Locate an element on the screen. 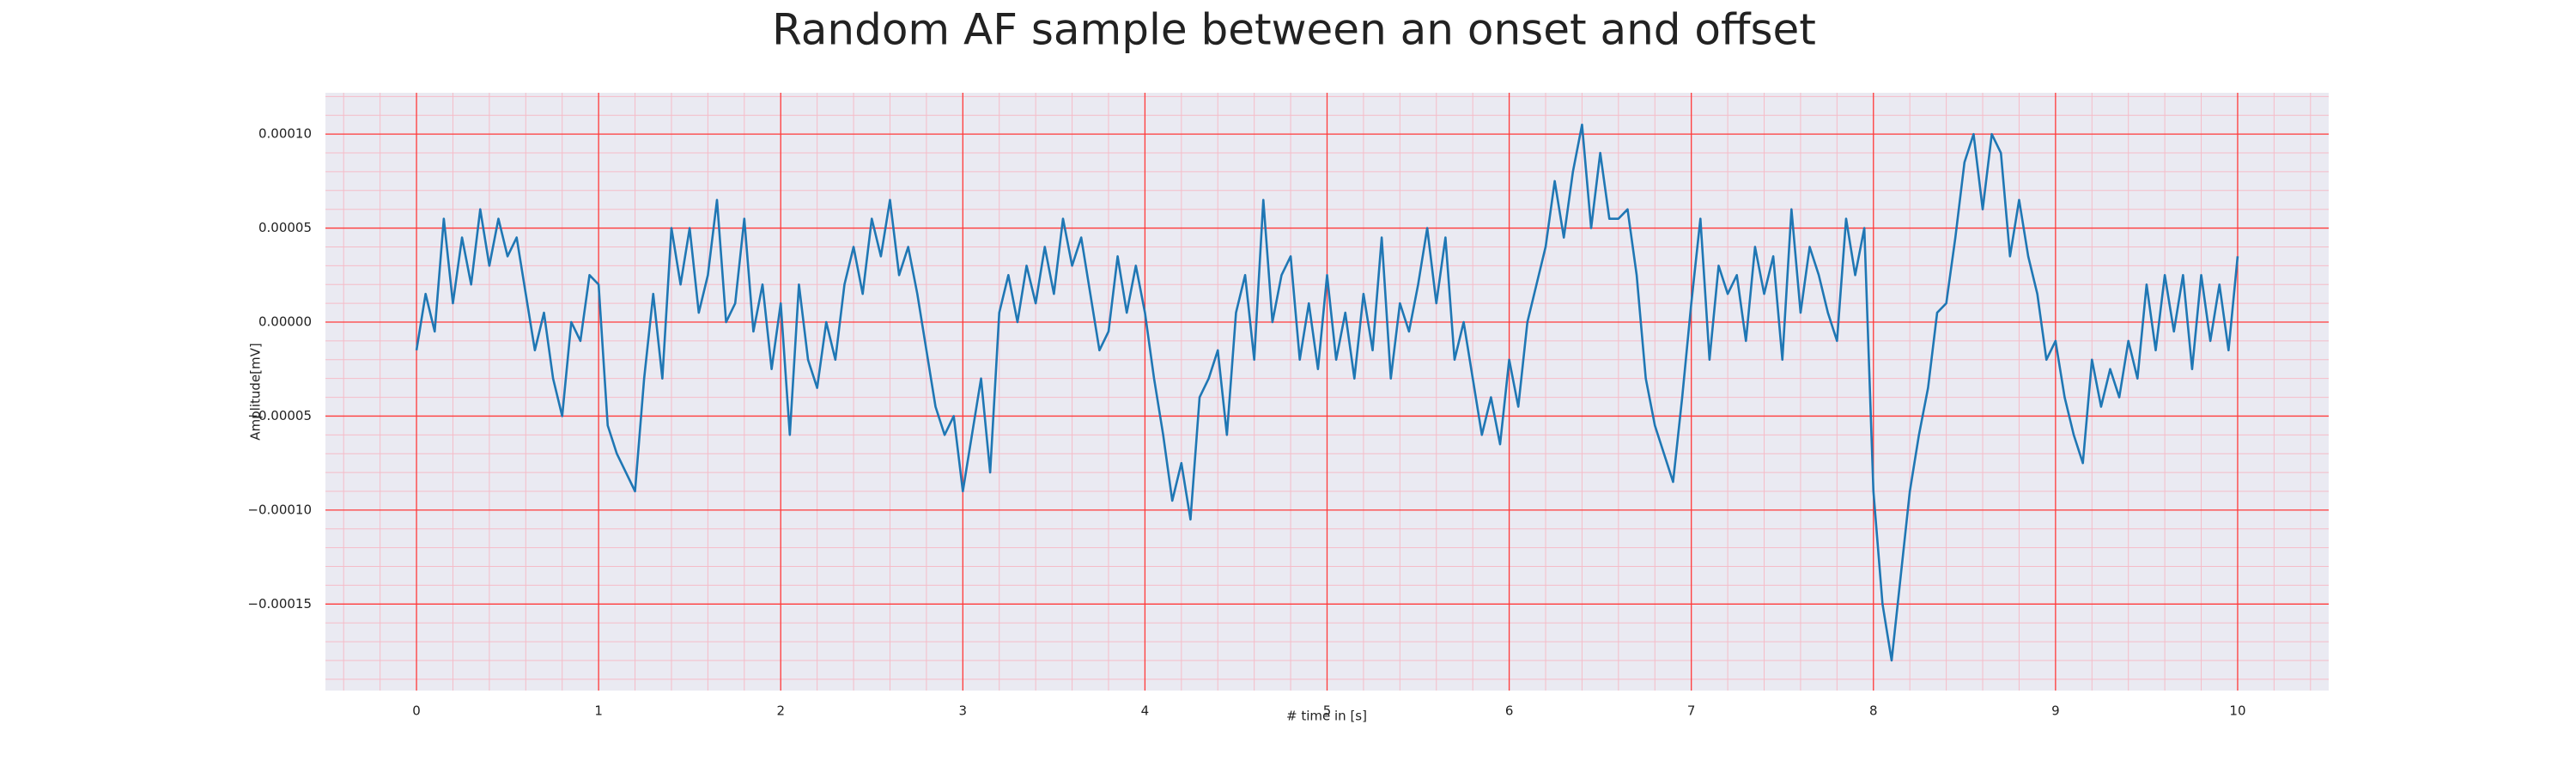 This screenshot has width=2576, height=773. x-tick-label: 6 is located at coordinates (1510, 711).